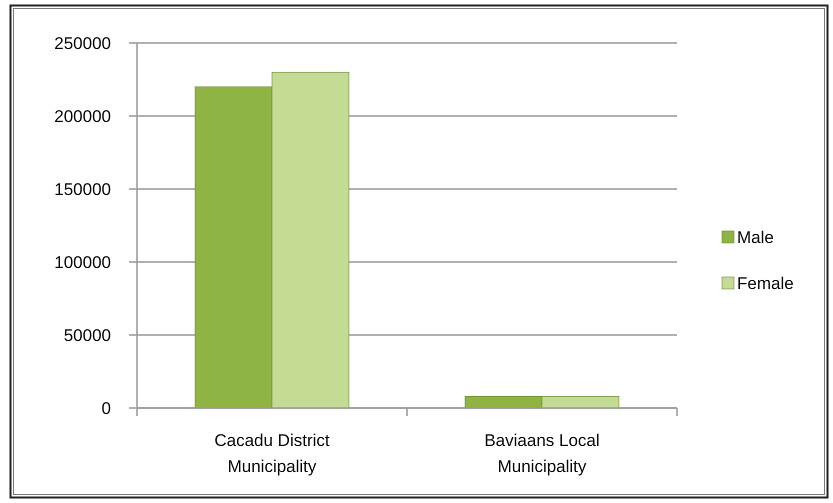 This screenshot has height=503, width=833. What do you see at coordinates (272, 453) in the screenshot?
I see `x-tick-label: Cacadu District Municipality` at bounding box center [272, 453].